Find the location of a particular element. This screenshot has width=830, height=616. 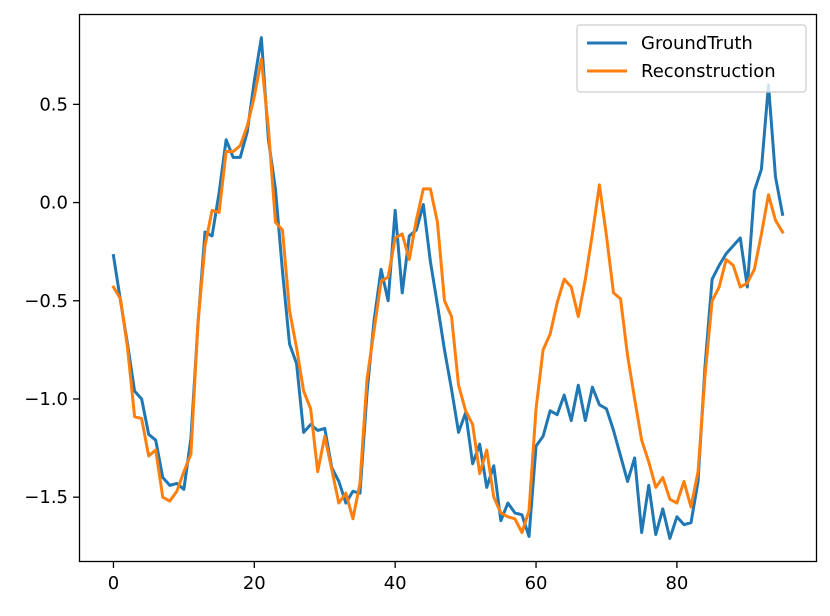

y-tick-label: −0.5 is located at coordinates (46, 301).